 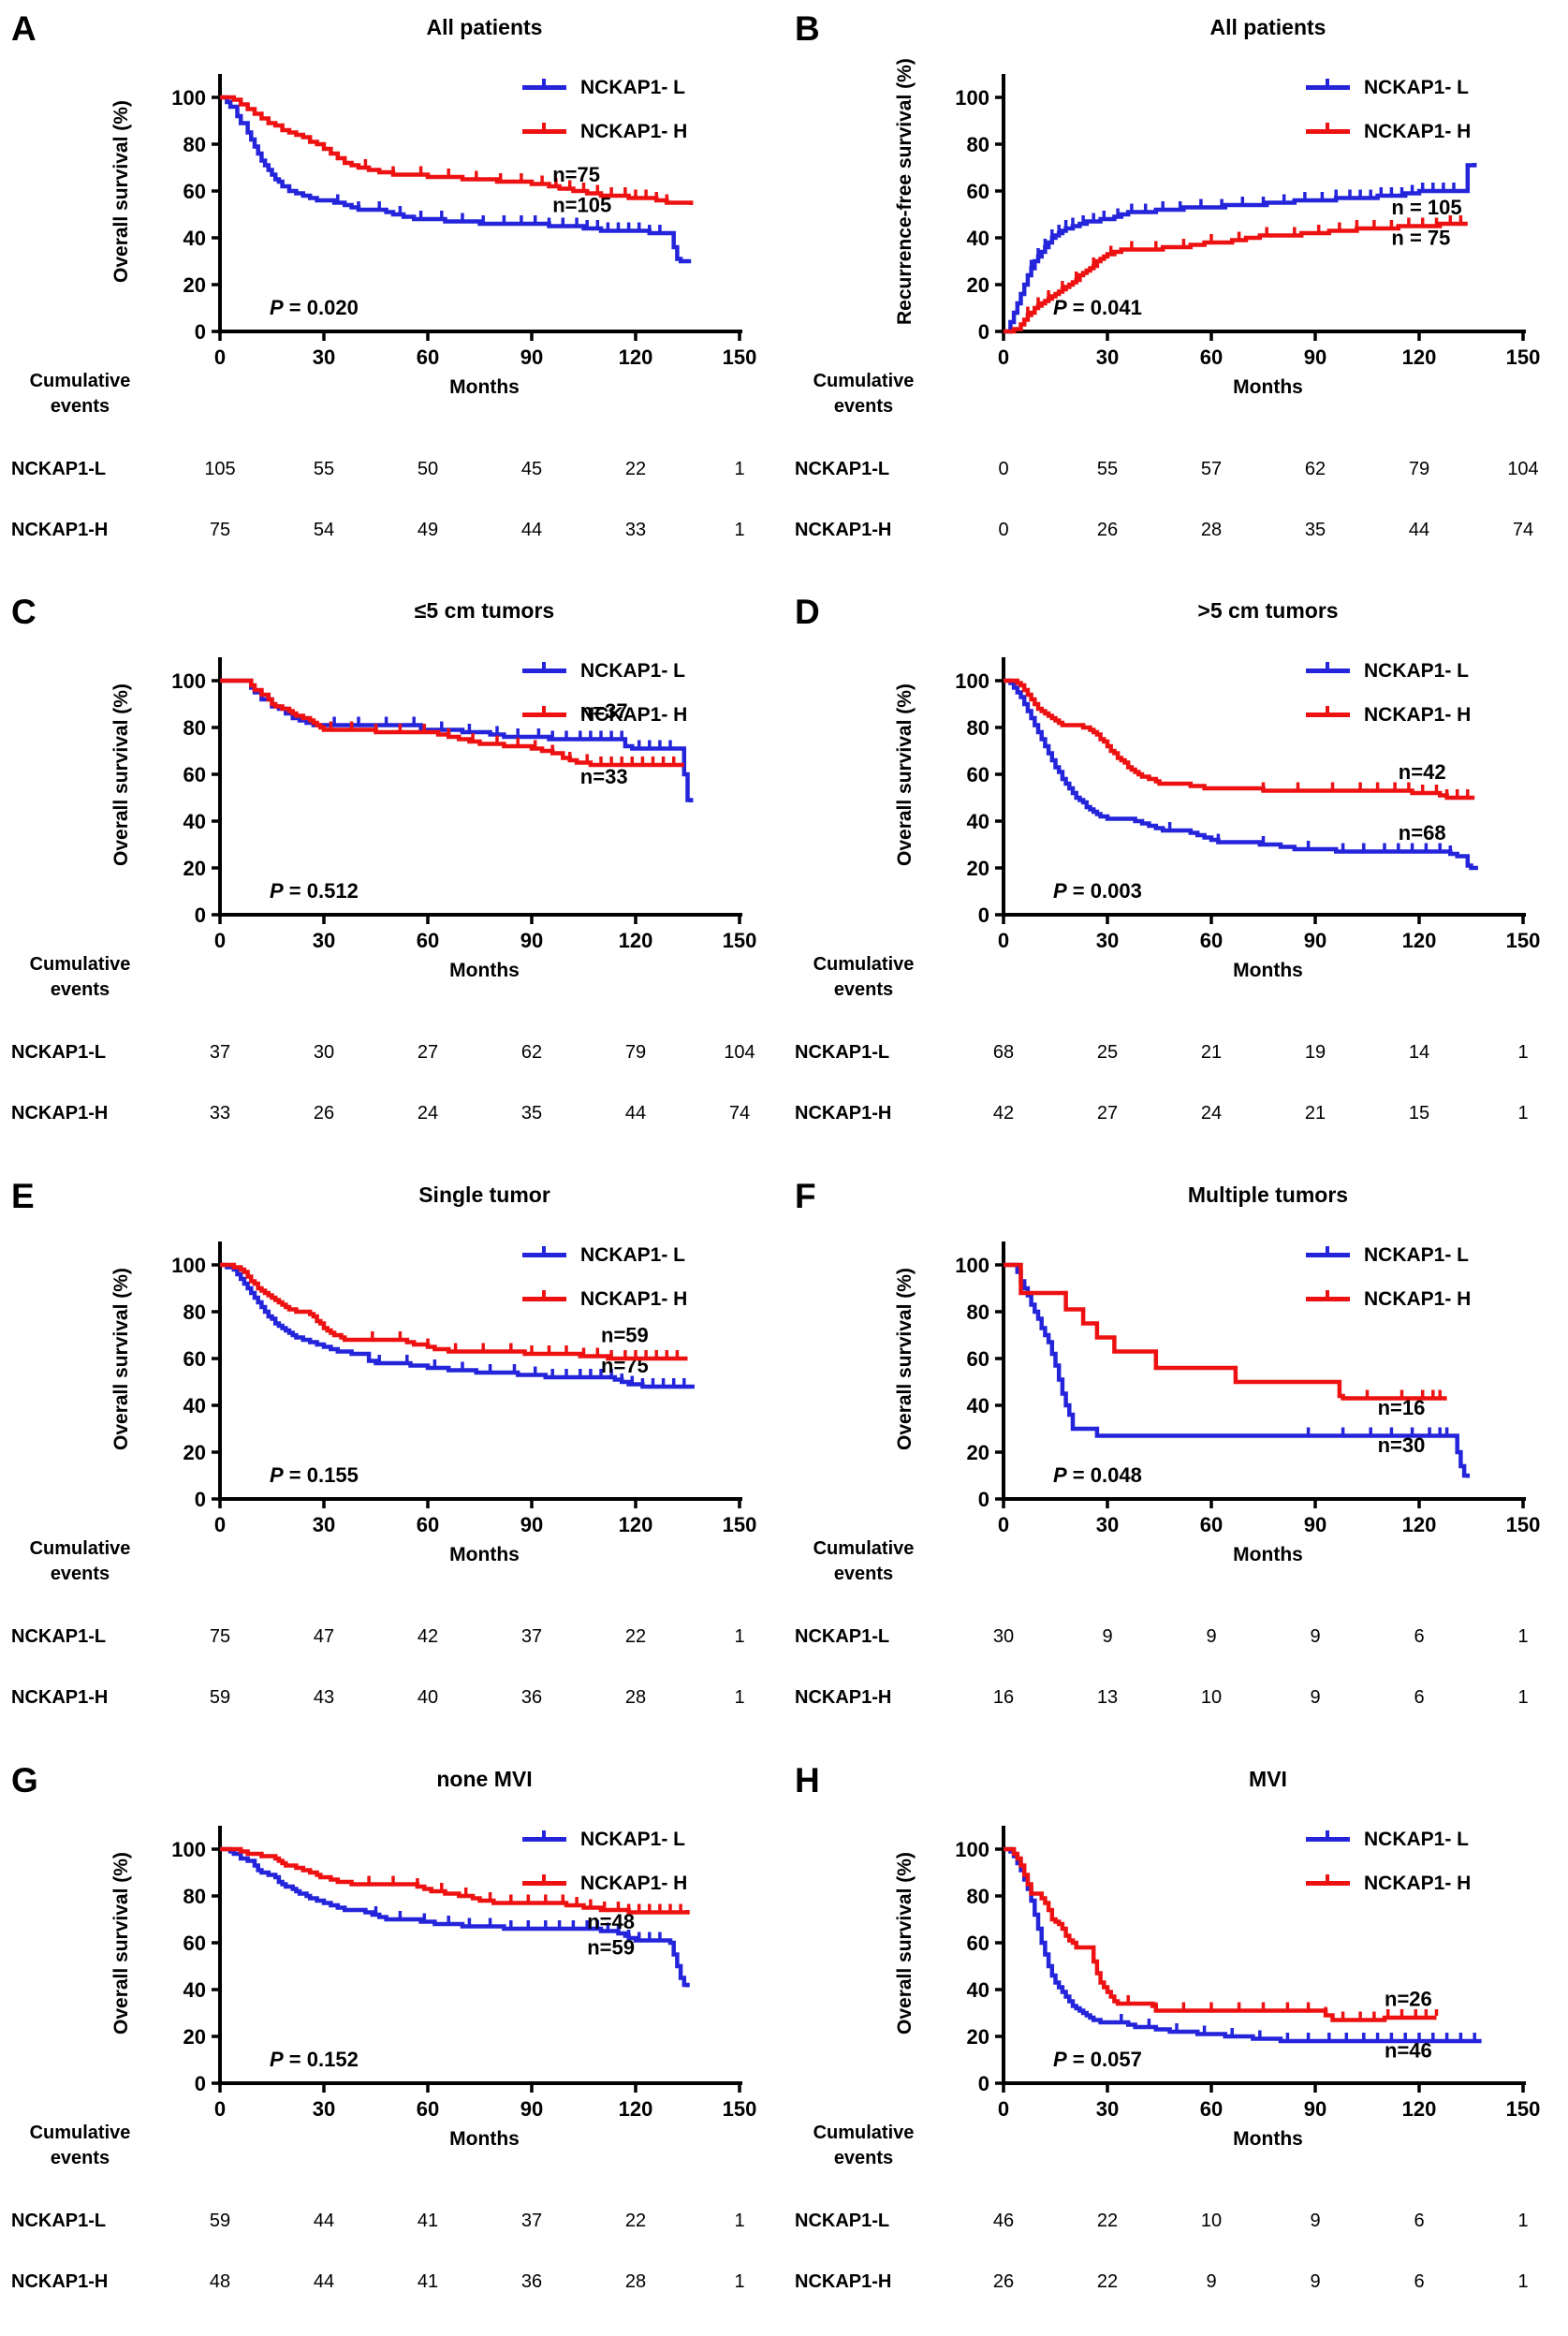 I want to click on cum-events-value: 74, so click(x=739, y=1113).